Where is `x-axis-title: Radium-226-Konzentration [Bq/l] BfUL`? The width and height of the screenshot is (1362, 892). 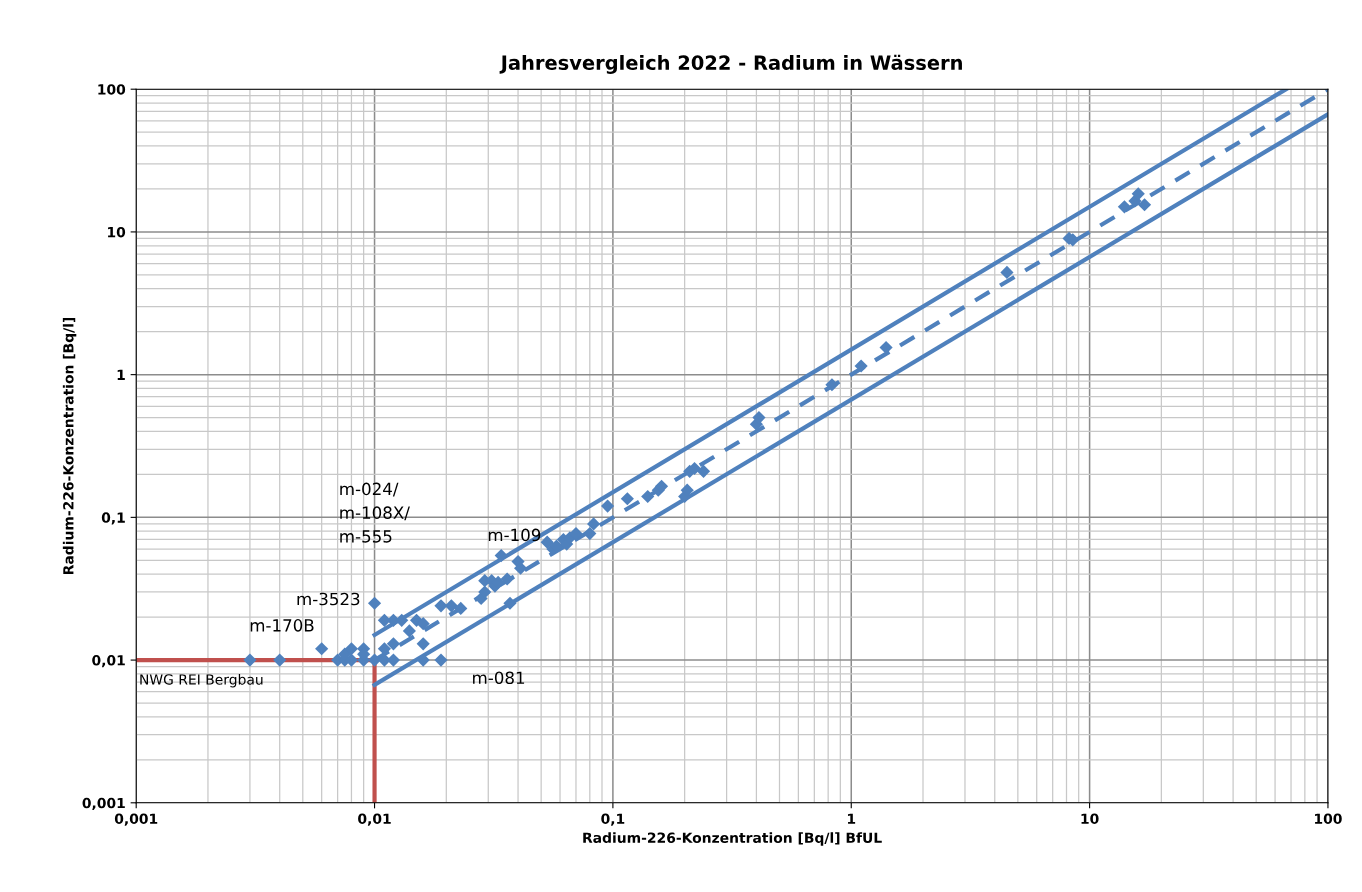 x-axis-title: Radium-226-Konzentration [Bq/l] BfUL is located at coordinates (732, 839).